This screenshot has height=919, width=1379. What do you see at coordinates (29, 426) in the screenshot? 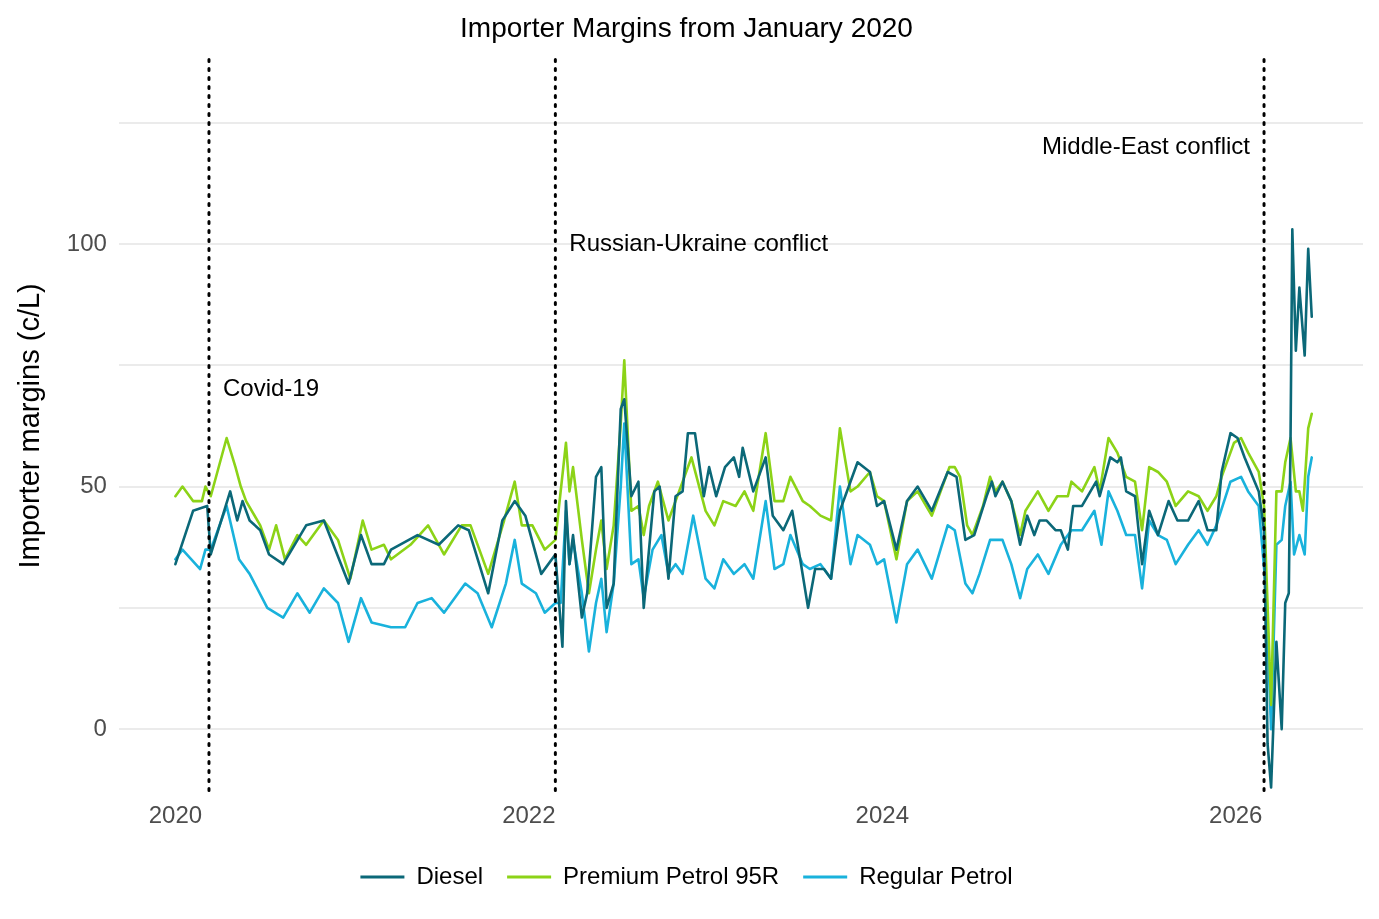
I see `y-axis-title: Importer margins (c/L)` at bounding box center [29, 426].